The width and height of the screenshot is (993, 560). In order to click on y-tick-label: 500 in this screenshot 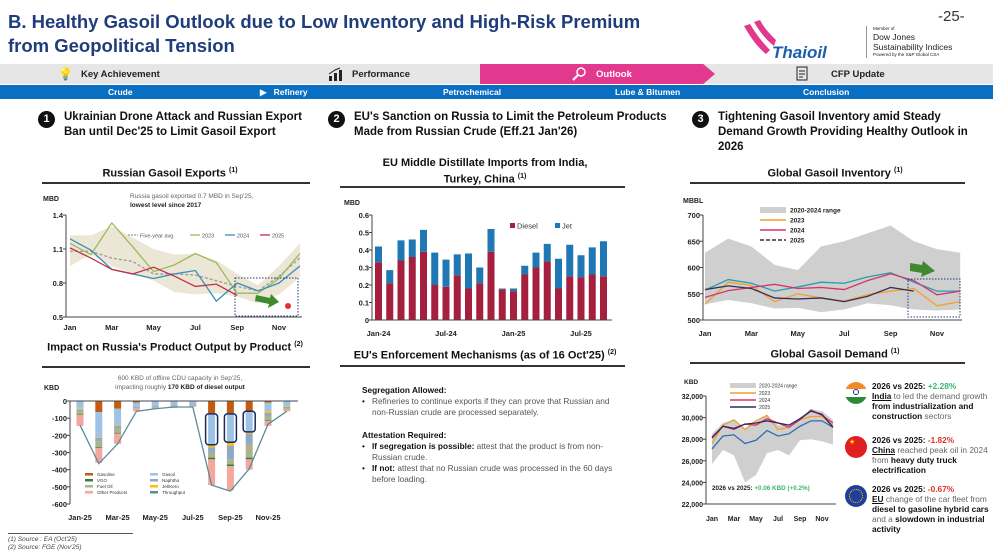, I will do `click(693, 320)`.